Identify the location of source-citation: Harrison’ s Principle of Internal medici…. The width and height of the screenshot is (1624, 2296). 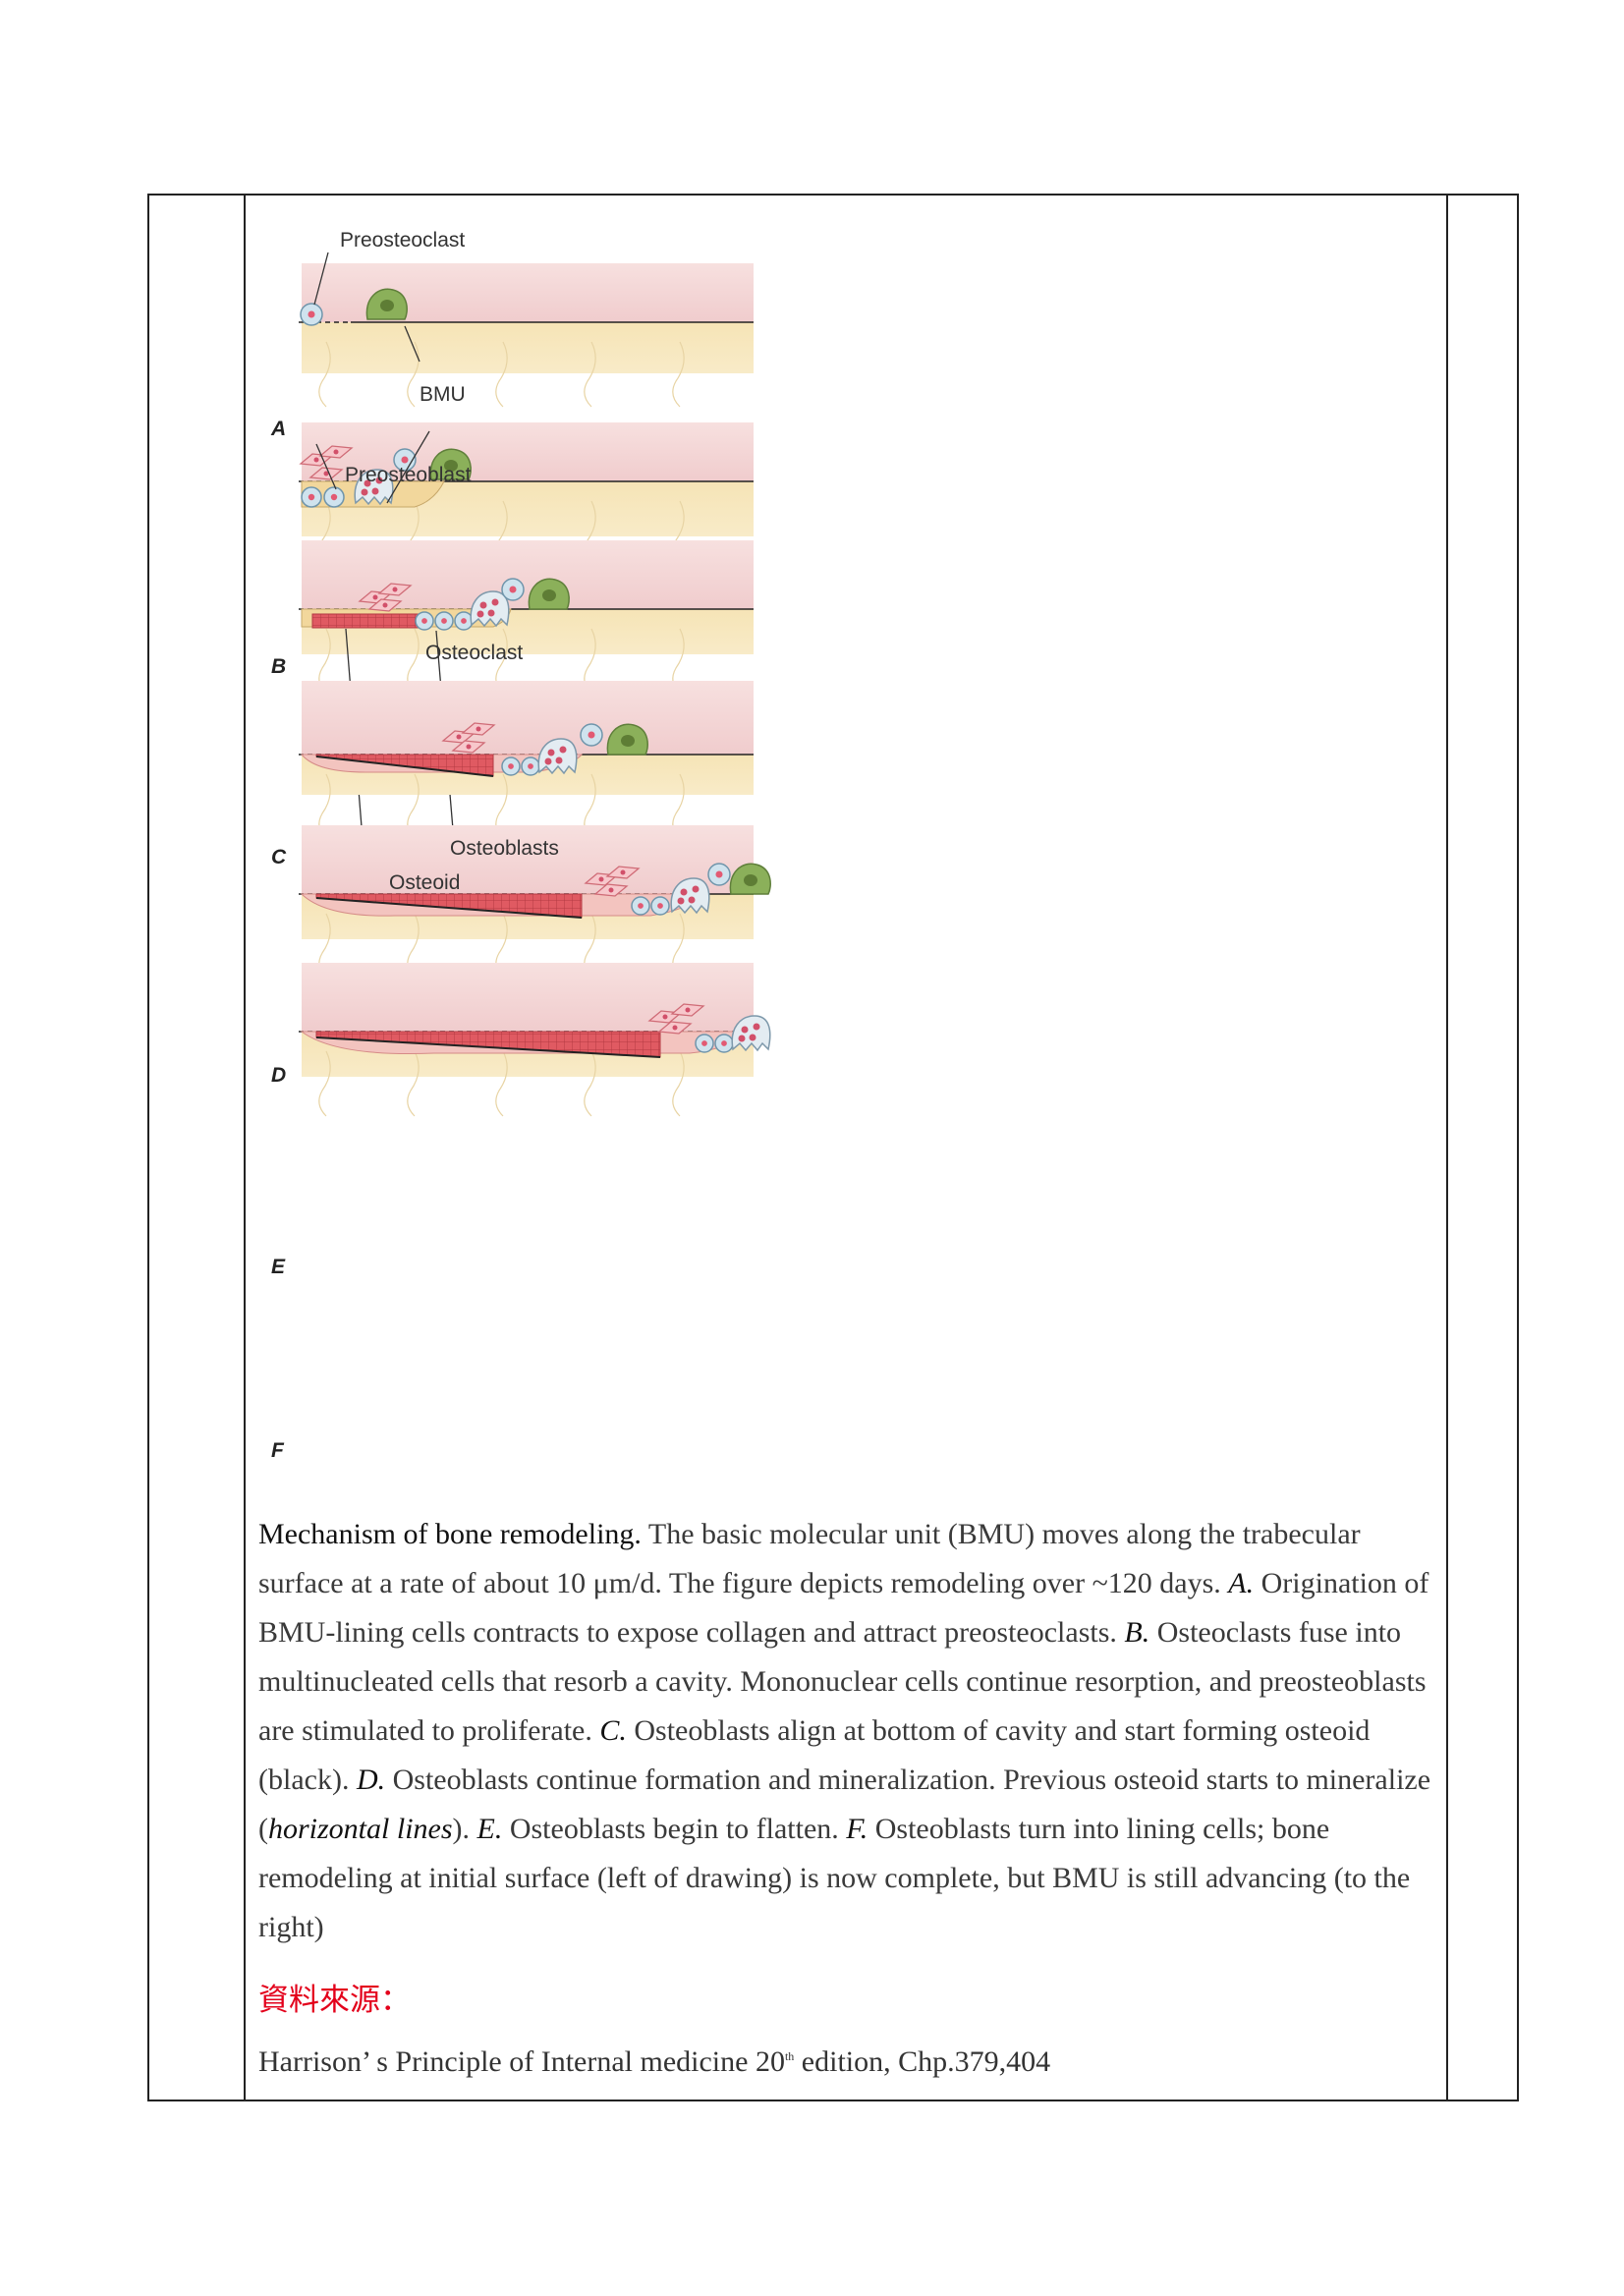
(654, 2062).